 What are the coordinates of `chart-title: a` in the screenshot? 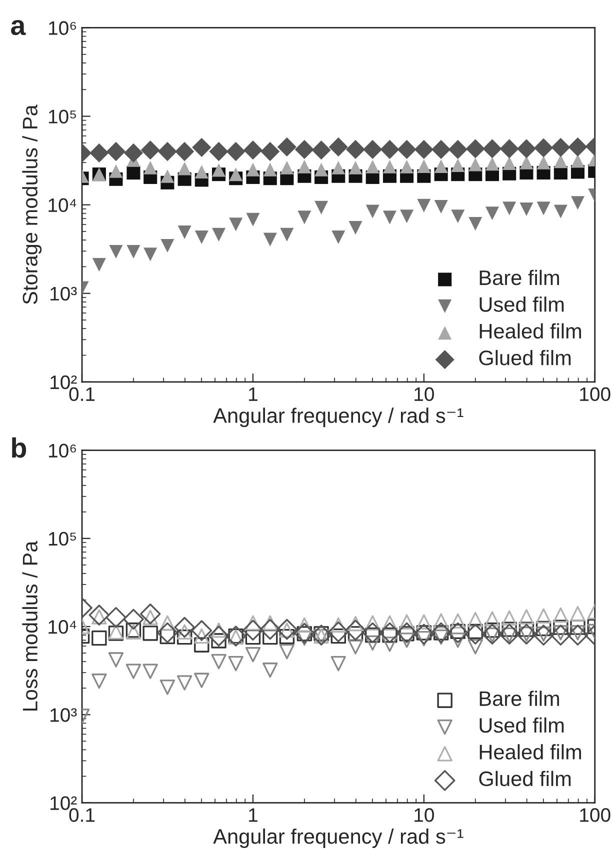 It's located at (18, 28).